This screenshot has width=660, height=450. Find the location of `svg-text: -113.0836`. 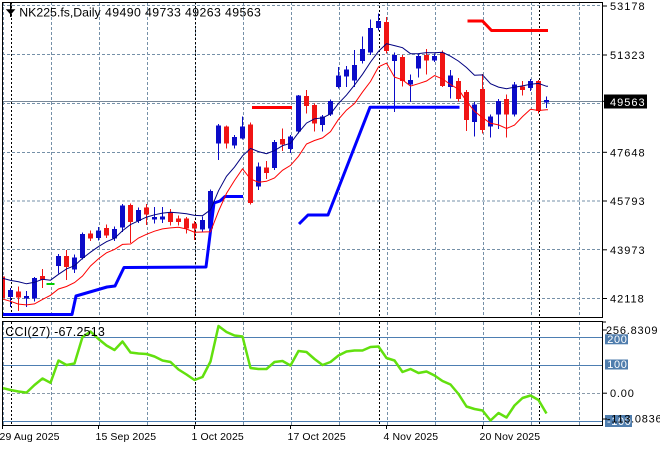

svg-text: -113.0836 is located at coordinates (633, 420).